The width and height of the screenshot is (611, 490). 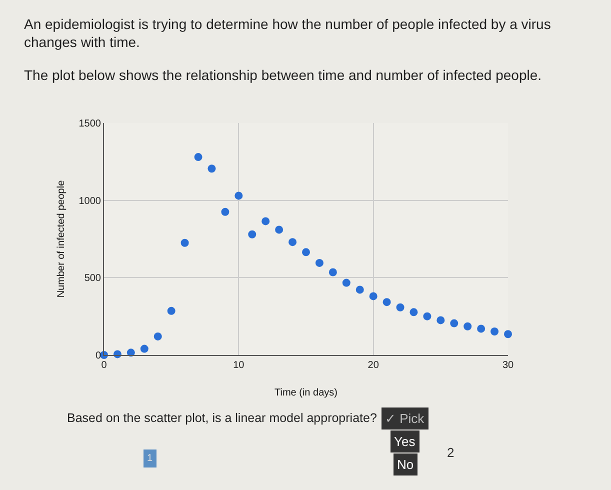 What do you see at coordinates (98, 356) in the screenshot?
I see `y-tick-label: 0` at bounding box center [98, 356].